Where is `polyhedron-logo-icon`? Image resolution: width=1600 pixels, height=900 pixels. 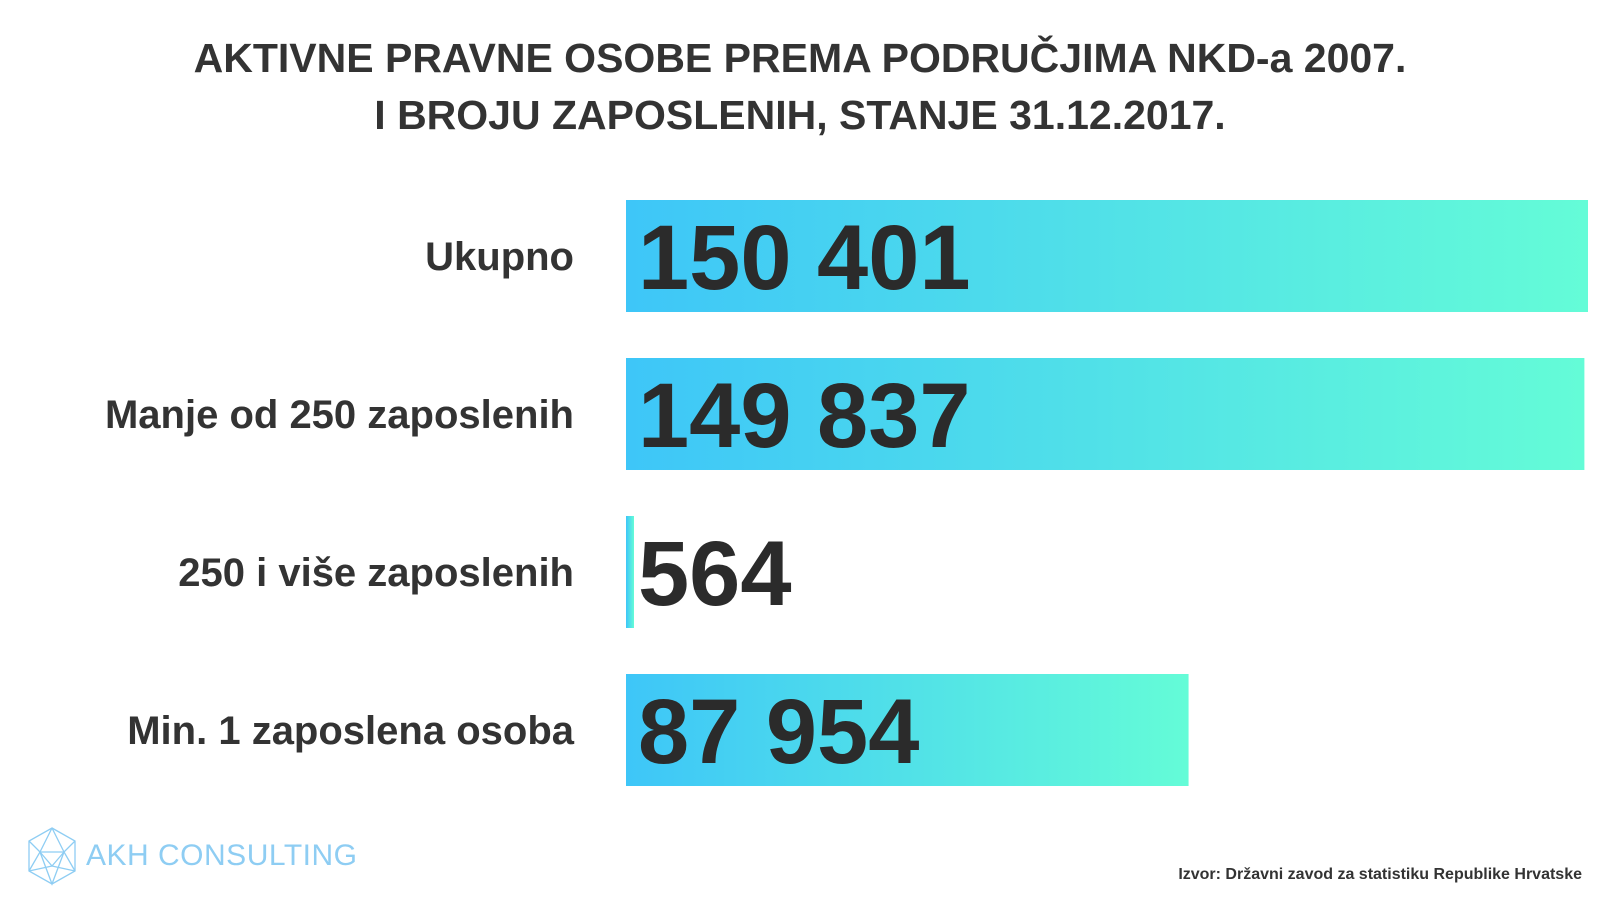
polyhedron-logo-icon is located at coordinates (52, 856).